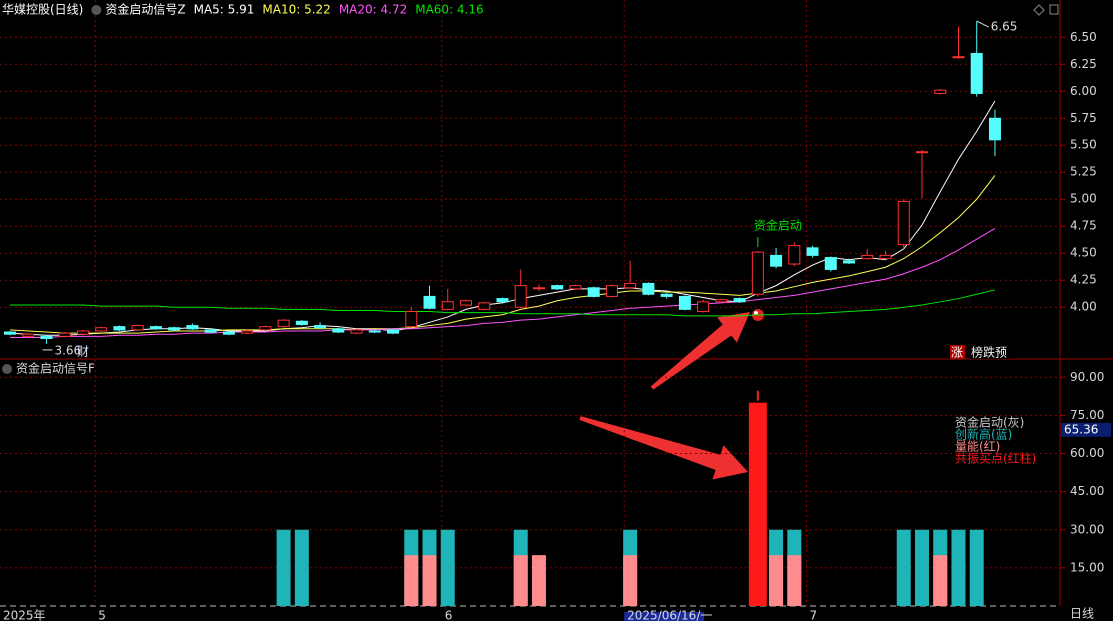 This screenshot has height=621, width=1113. I want to click on badge: 涨, so click(957, 352).